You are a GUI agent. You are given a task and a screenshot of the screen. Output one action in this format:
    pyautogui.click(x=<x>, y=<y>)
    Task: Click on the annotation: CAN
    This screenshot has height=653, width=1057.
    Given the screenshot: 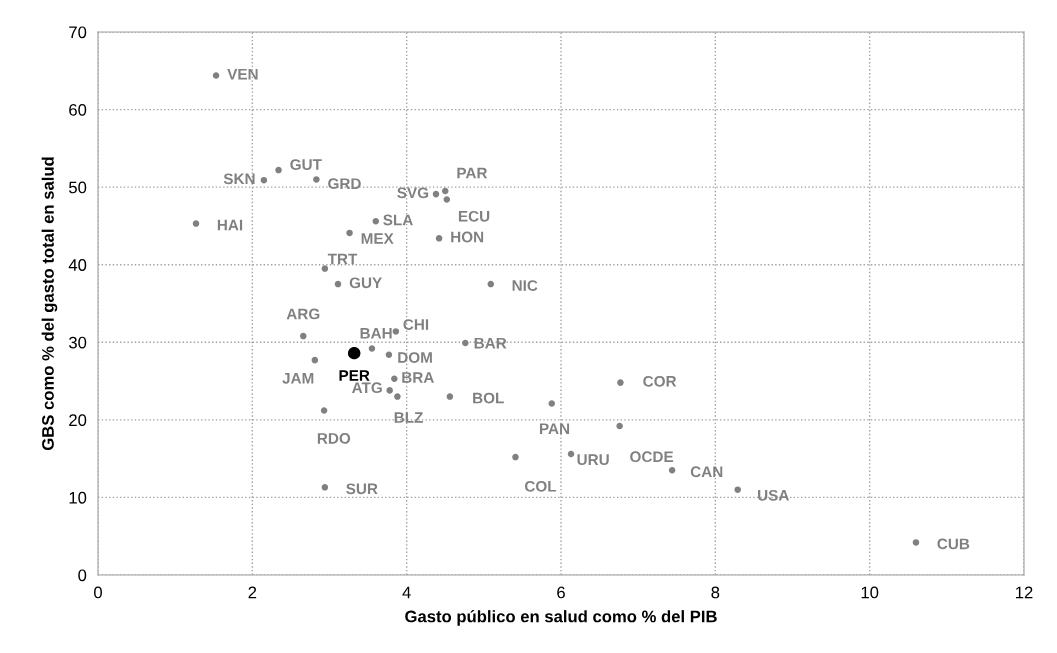 What is the action you would take?
    pyautogui.click(x=706, y=472)
    